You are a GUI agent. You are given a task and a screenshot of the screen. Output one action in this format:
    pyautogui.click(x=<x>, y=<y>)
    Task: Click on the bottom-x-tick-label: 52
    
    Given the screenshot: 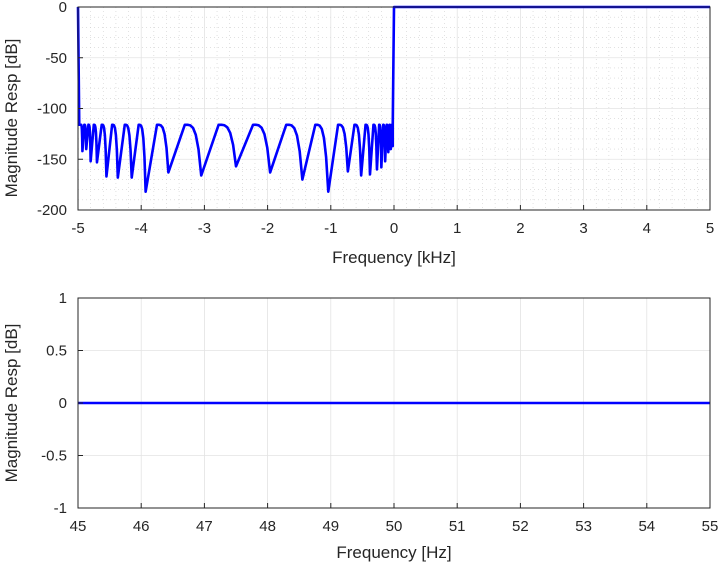 What is the action you would take?
    pyautogui.click(x=520, y=526)
    